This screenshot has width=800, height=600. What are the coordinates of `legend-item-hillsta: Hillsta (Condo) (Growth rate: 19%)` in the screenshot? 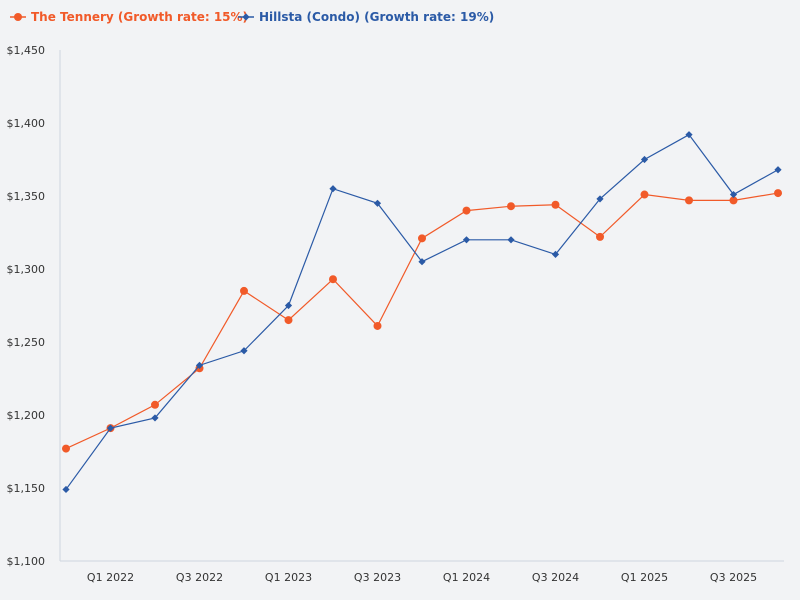 It's located at (366, 17).